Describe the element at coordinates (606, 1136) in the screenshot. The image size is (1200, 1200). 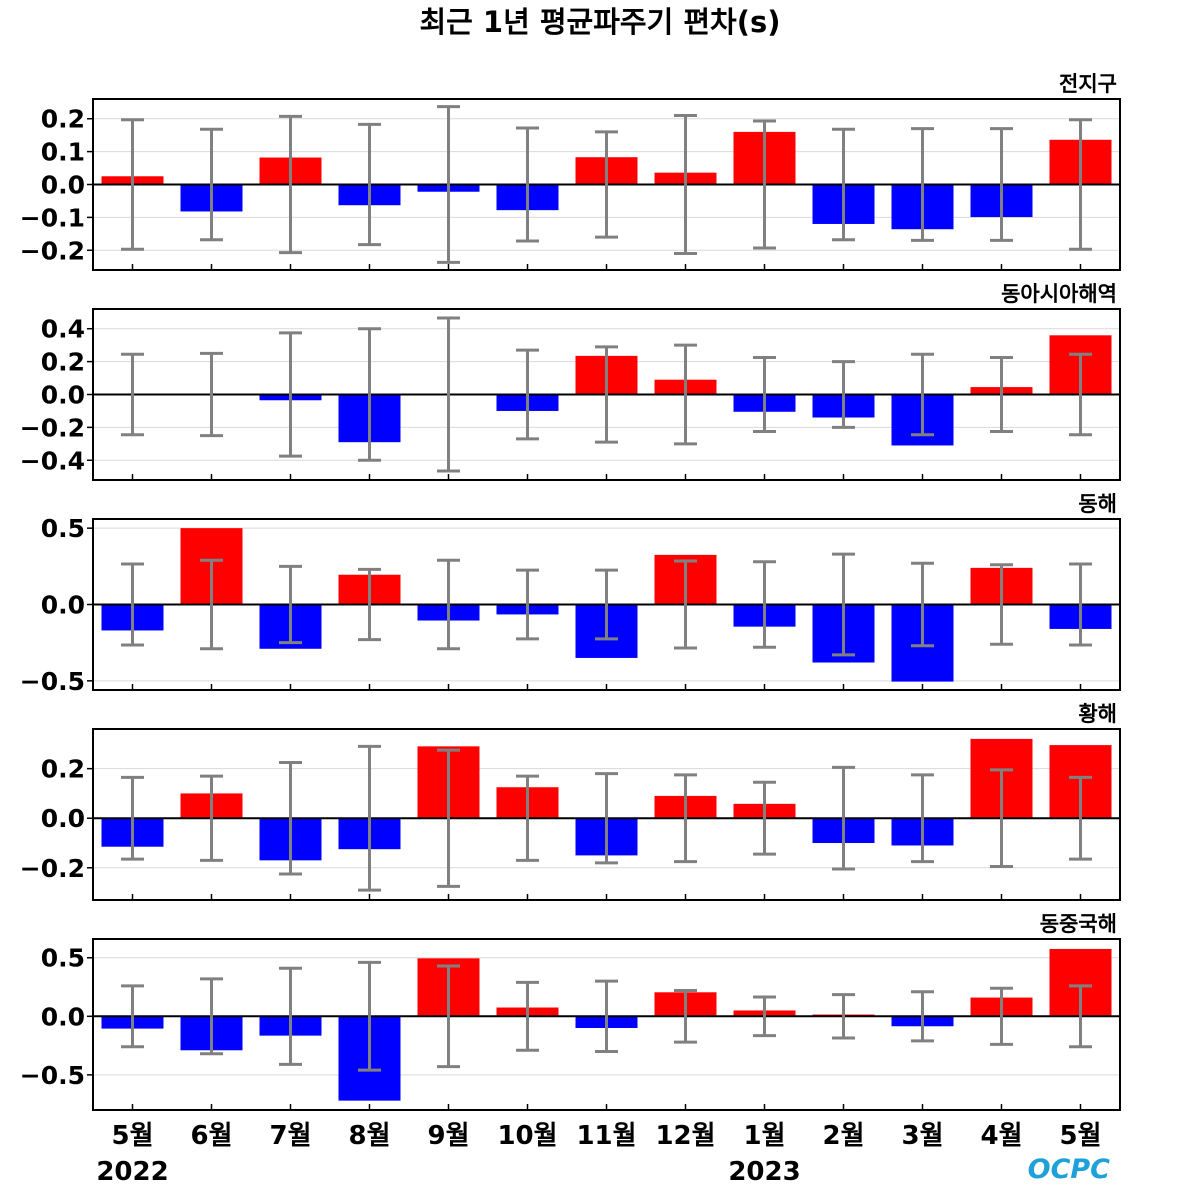
I see `x-tick-label: 11월` at that location.